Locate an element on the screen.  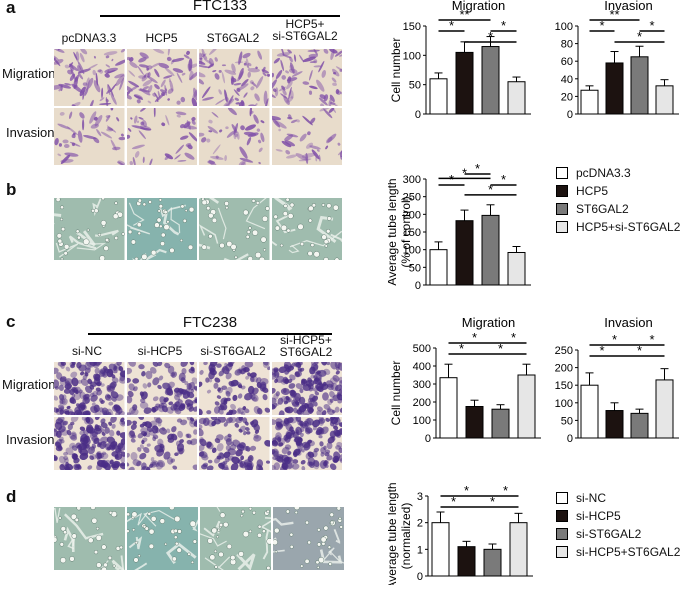
row-label-c-invasion: Invasion is located at coordinates (30, 439).